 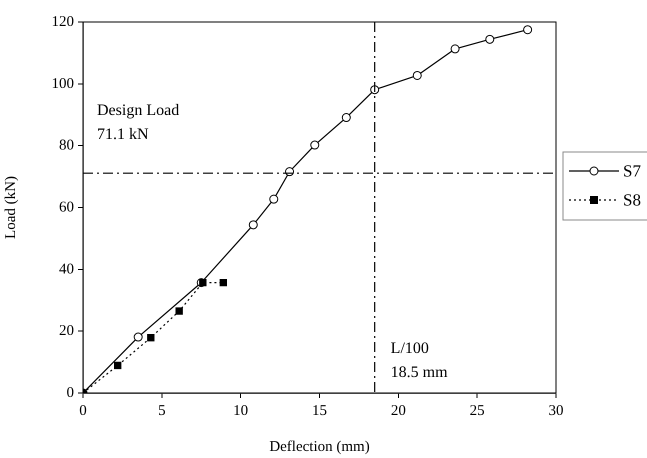 I want to click on y-tick-label: 120, so click(x=63, y=22).